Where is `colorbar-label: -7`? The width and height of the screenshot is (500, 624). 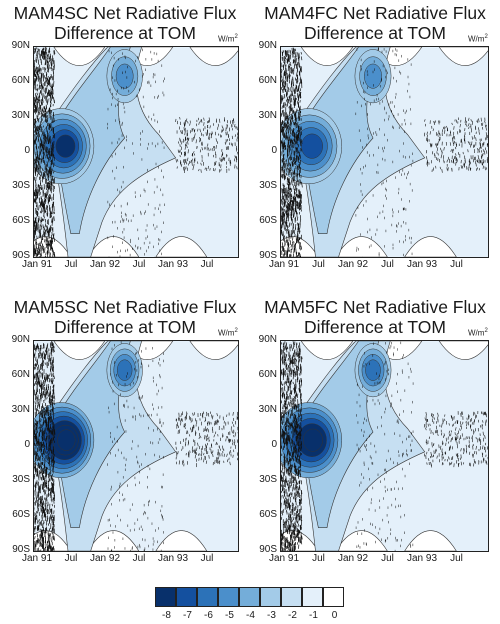 colorbar-label: -7 is located at coordinates (187, 615).